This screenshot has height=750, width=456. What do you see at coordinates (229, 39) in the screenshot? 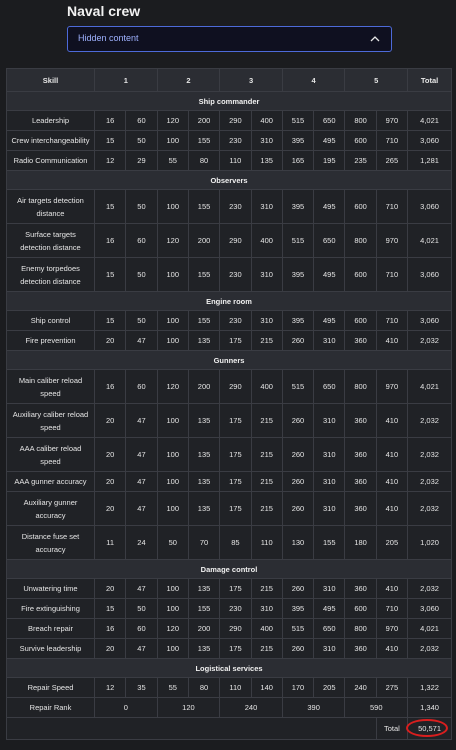
I see `hidden-content-toggle: Hidden content` at bounding box center [229, 39].